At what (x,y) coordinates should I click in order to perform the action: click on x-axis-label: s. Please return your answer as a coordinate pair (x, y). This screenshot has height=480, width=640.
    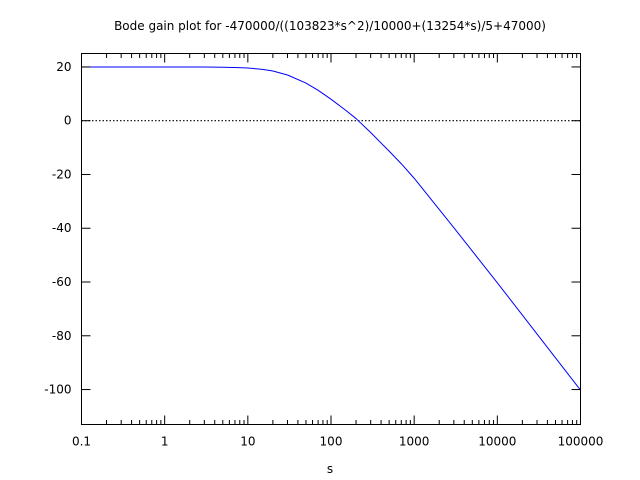
    Looking at the image, I should click on (330, 469).